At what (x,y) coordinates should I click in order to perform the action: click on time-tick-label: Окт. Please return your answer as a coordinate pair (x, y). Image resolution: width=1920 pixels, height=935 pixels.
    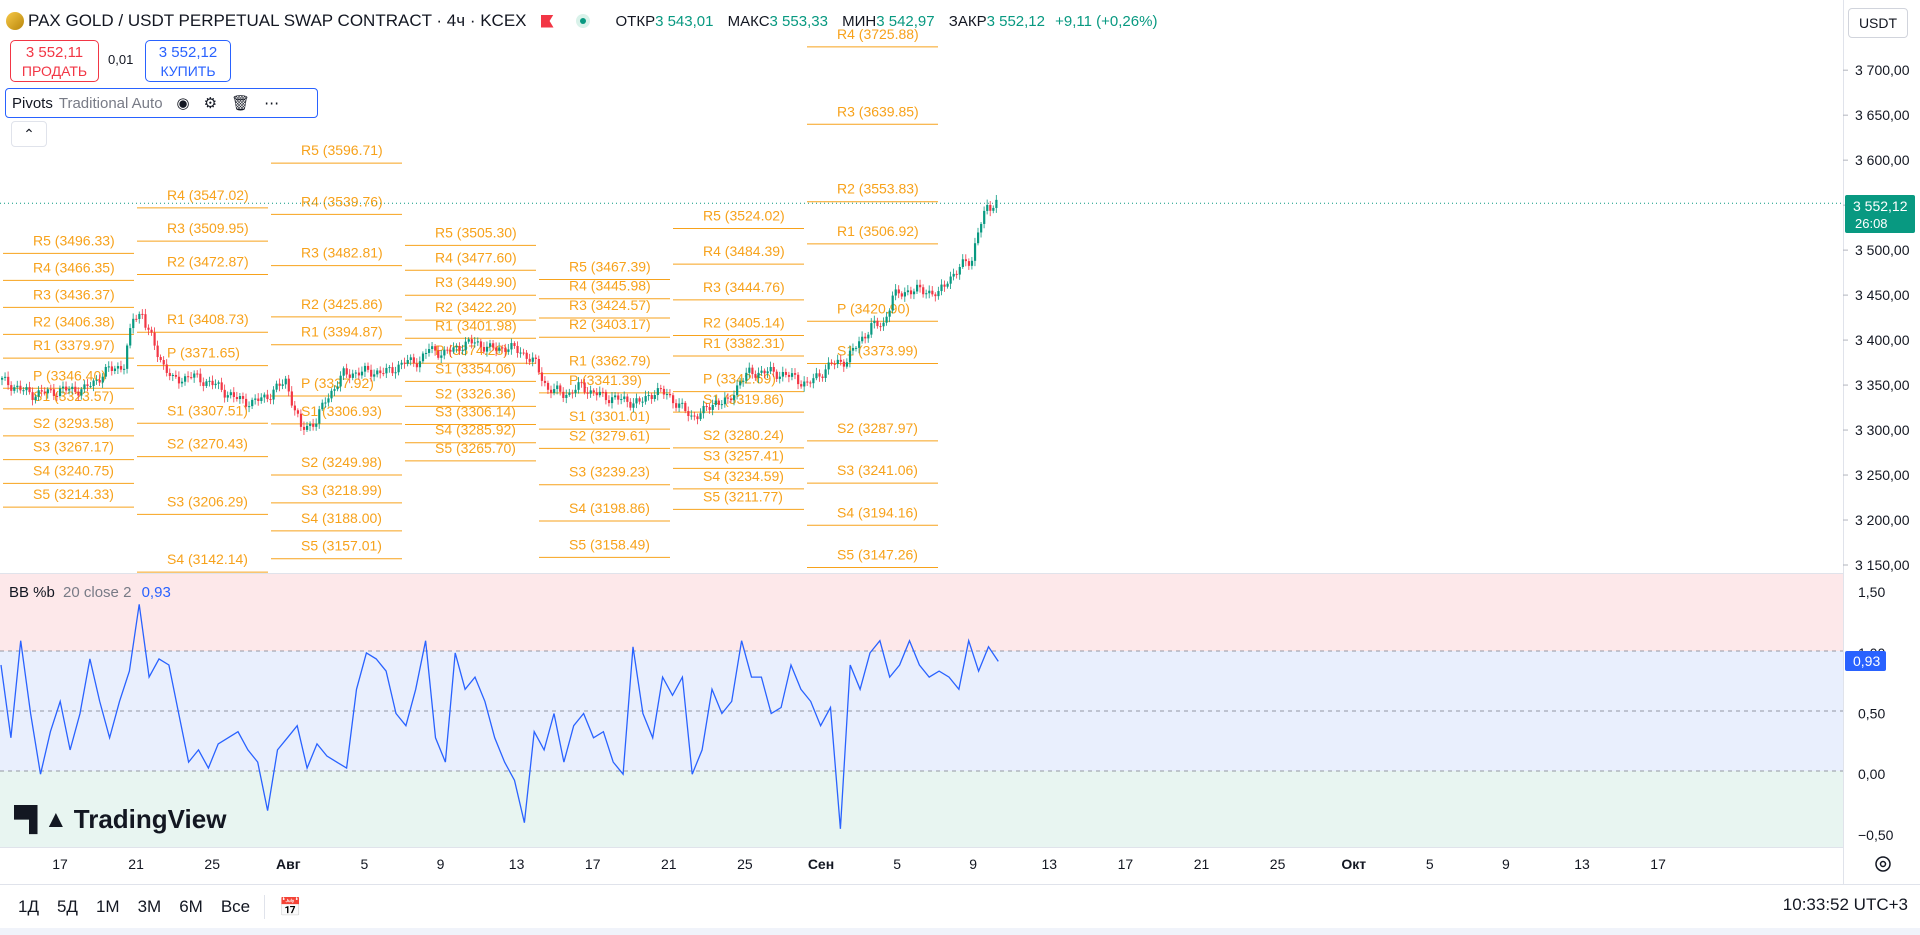
    Looking at the image, I should click on (1353, 864).